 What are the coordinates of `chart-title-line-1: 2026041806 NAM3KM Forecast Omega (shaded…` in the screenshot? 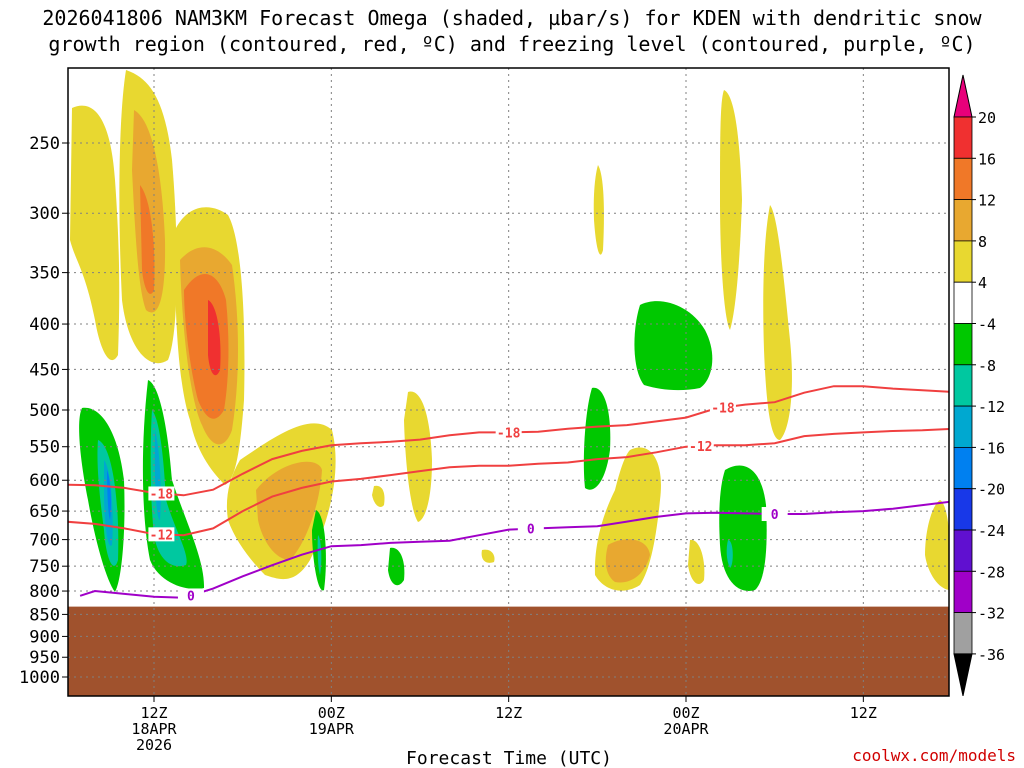 It's located at (512, 18).